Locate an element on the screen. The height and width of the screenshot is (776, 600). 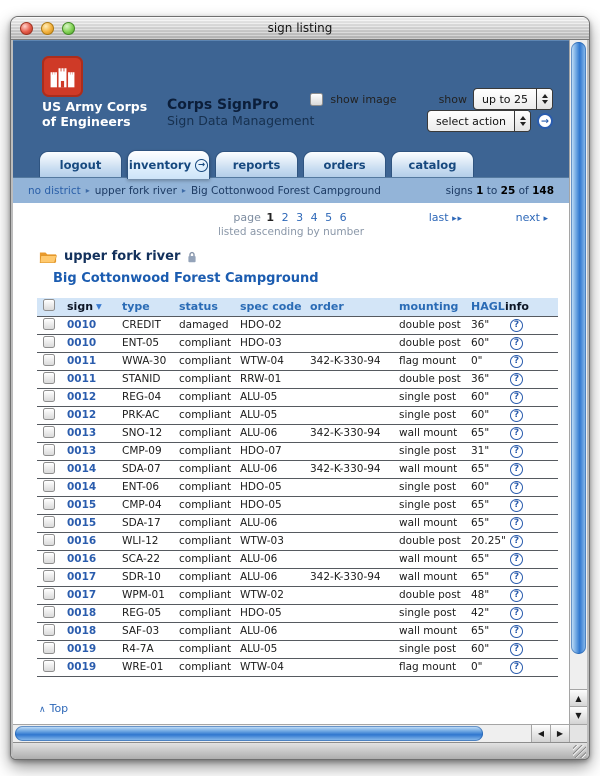
action-select: select action is located at coordinates (478, 121).